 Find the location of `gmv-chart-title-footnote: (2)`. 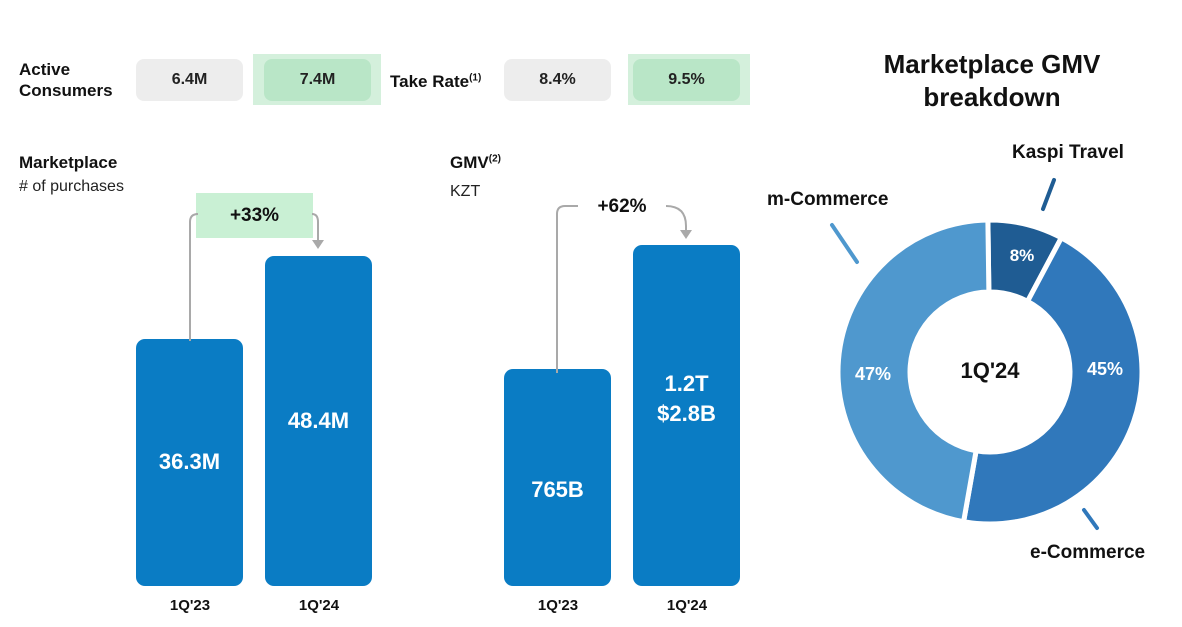

gmv-chart-title-footnote: (2) is located at coordinates (494, 159).